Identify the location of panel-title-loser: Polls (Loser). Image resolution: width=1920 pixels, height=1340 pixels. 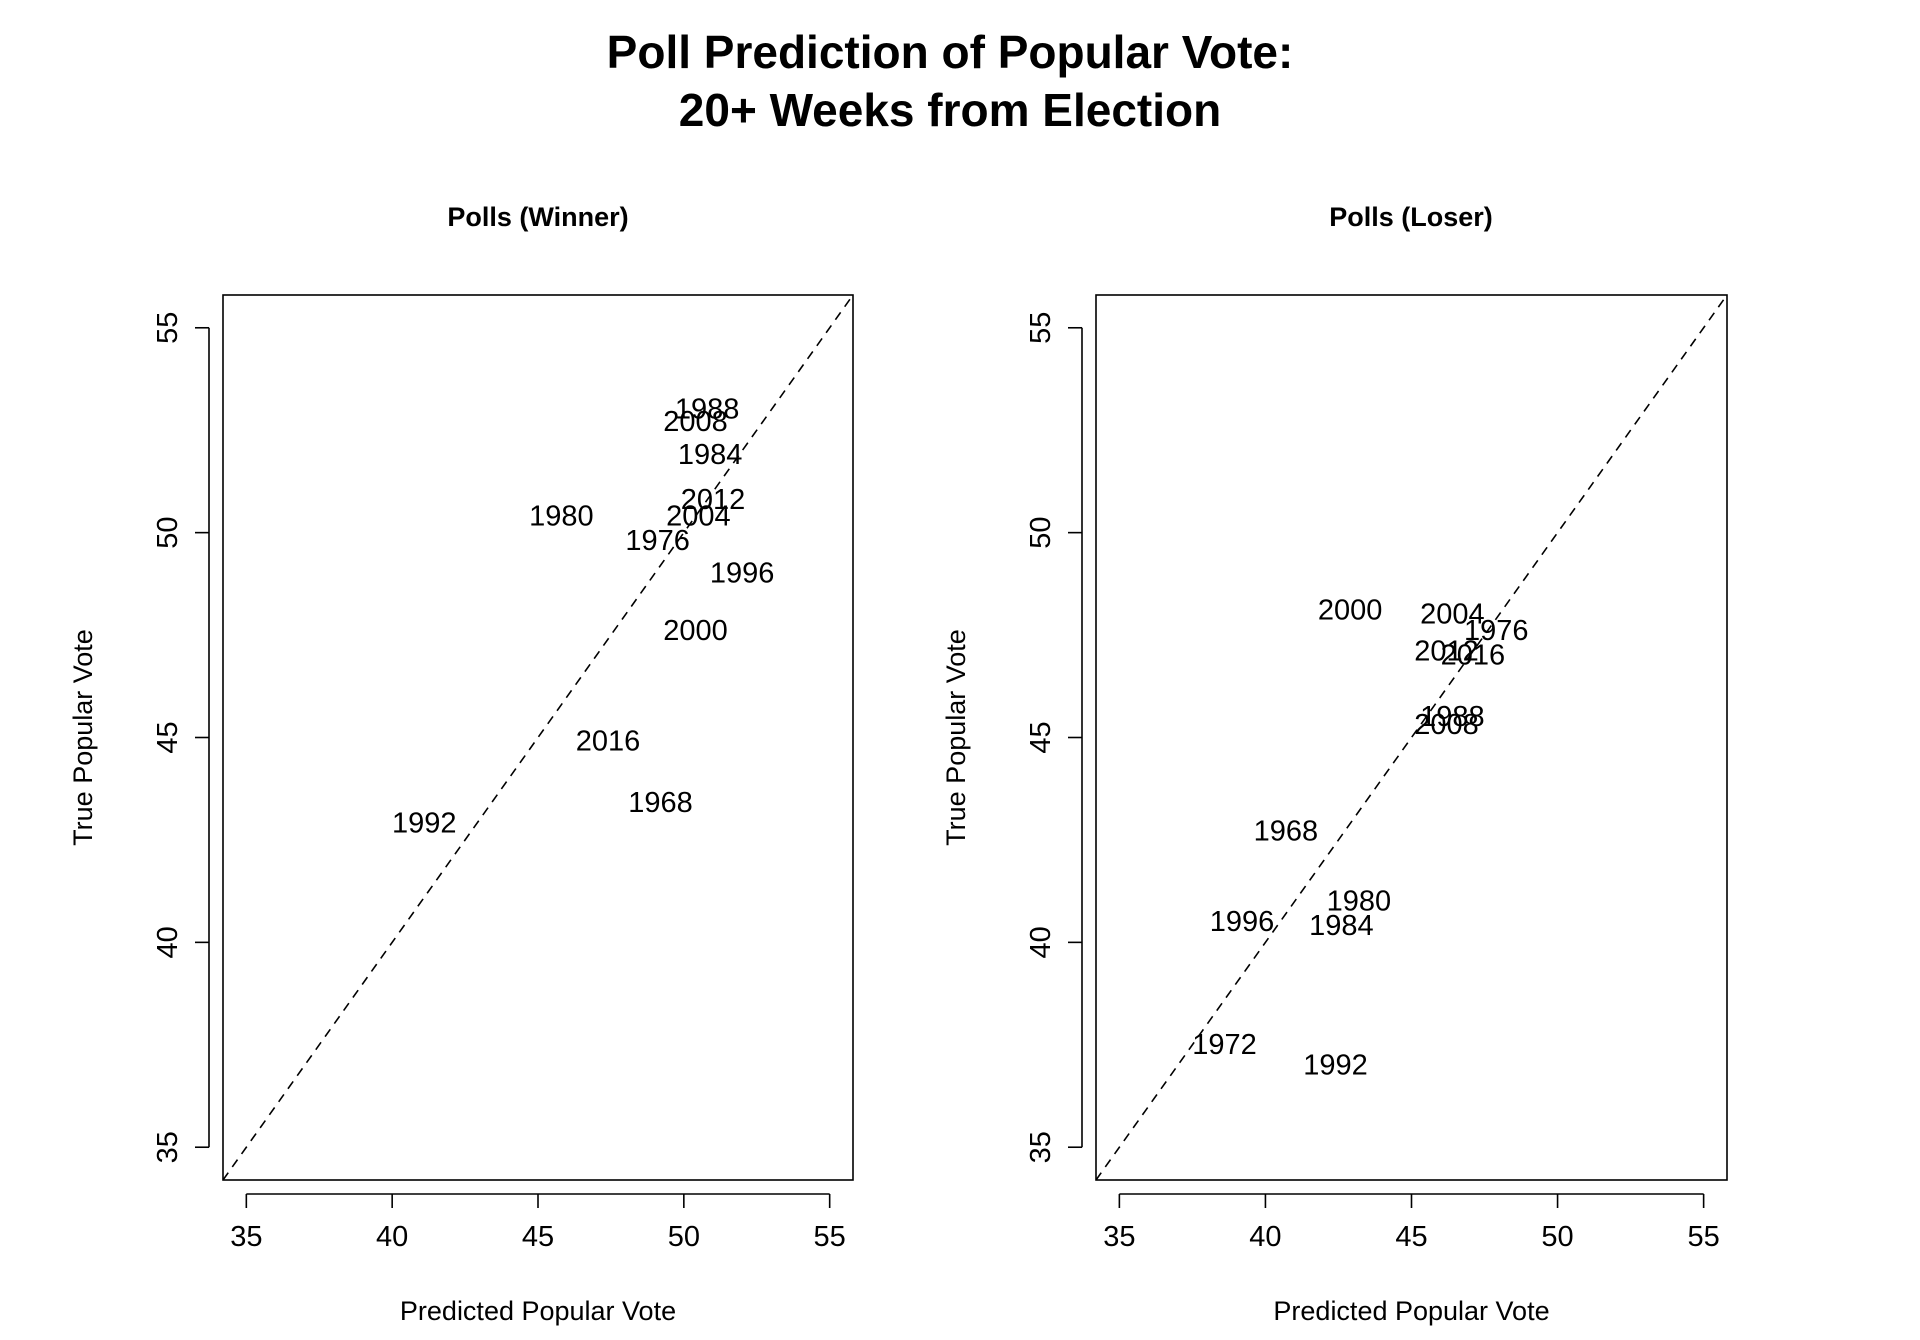
(1411, 217).